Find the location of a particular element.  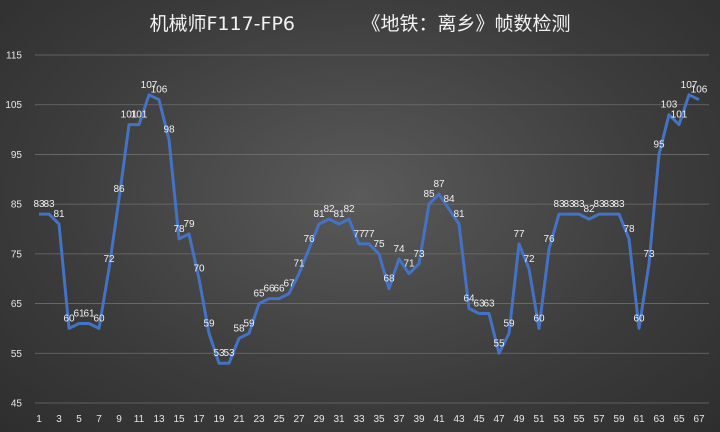

data-label: 70 is located at coordinates (199, 269).